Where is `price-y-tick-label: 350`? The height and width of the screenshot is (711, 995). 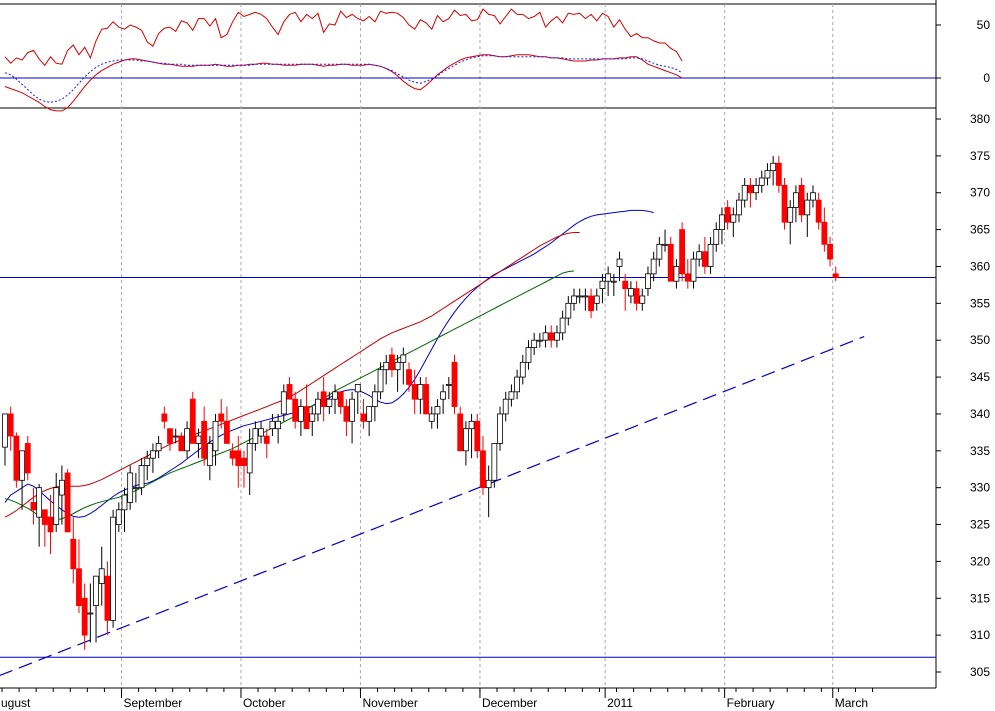
price-y-tick-label: 350 is located at coordinates (980, 340).